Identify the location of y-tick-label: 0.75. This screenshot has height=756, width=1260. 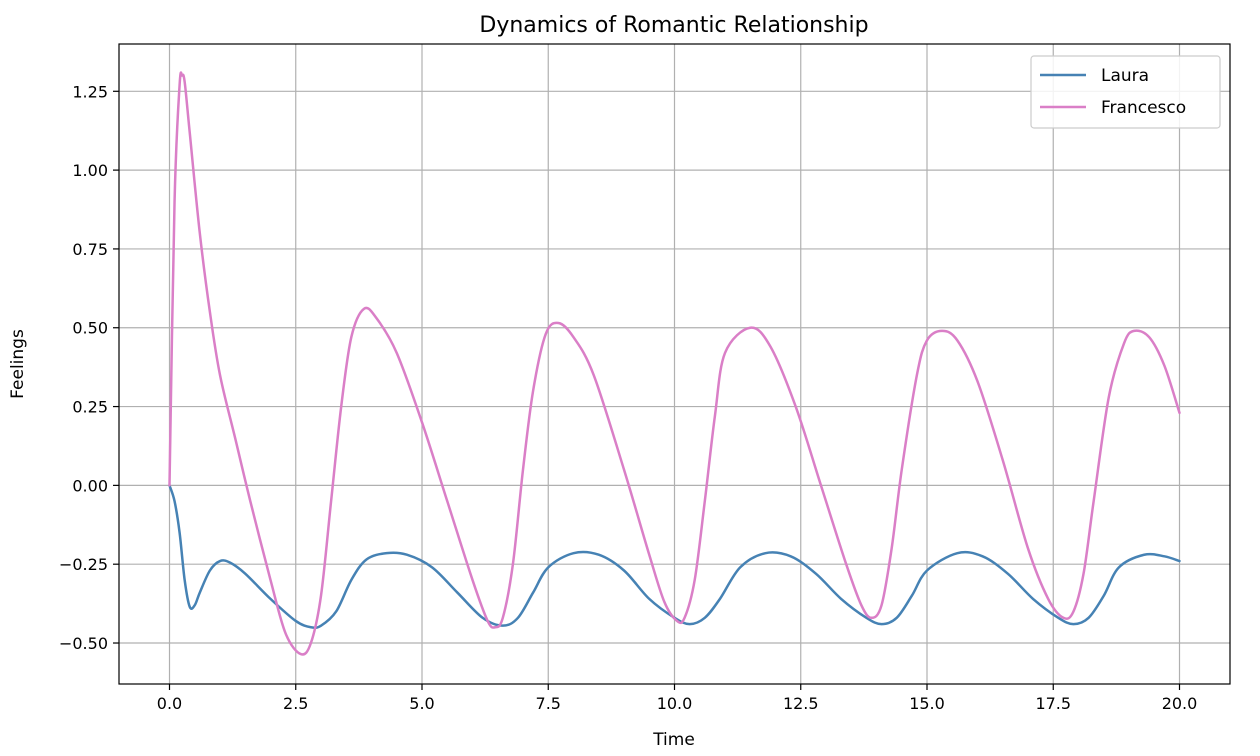
(90, 249).